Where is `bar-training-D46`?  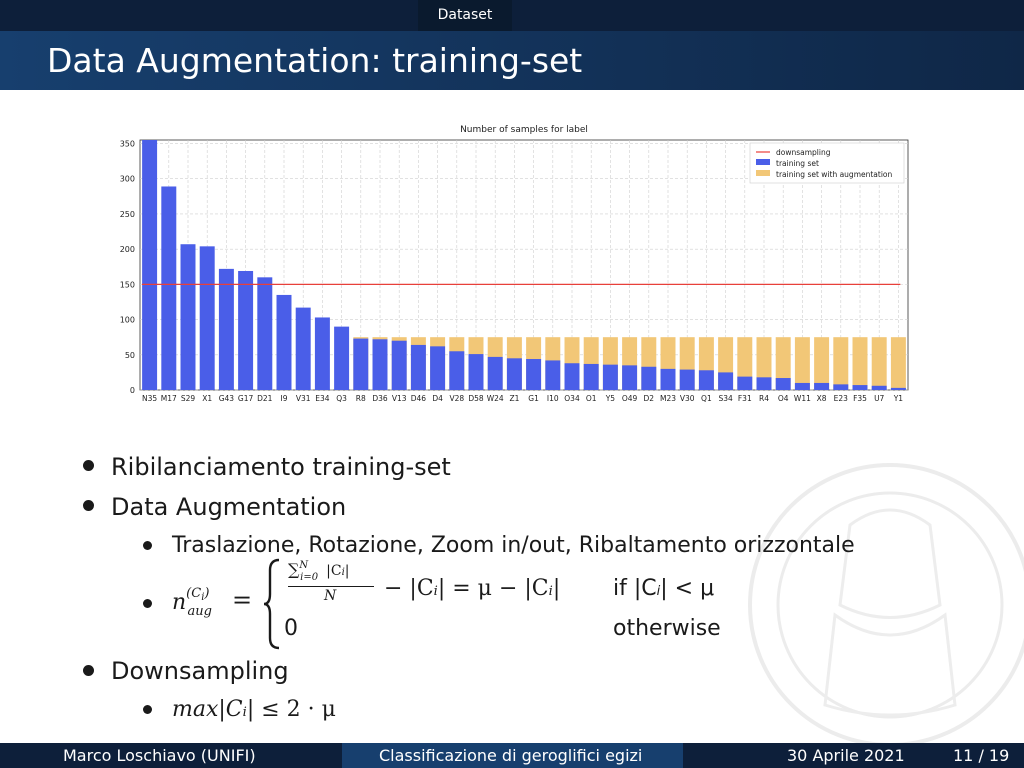 bar-training-D46 is located at coordinates (418, 367).